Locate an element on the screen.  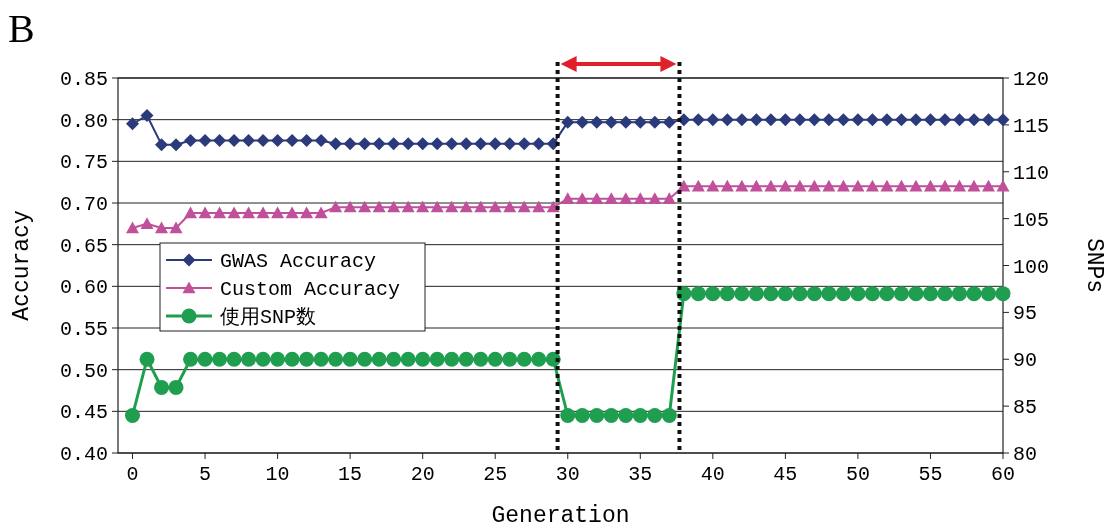
y2-tick-label: 100 is located at coordinates (1031, 267).